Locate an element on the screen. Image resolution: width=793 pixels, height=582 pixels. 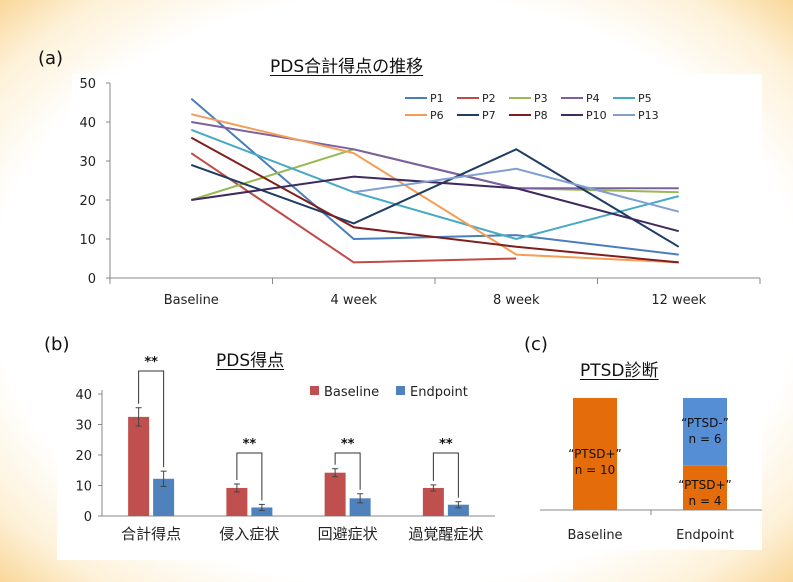
bar-chart-title: PDS得点 is located at coordinates (250, 361).